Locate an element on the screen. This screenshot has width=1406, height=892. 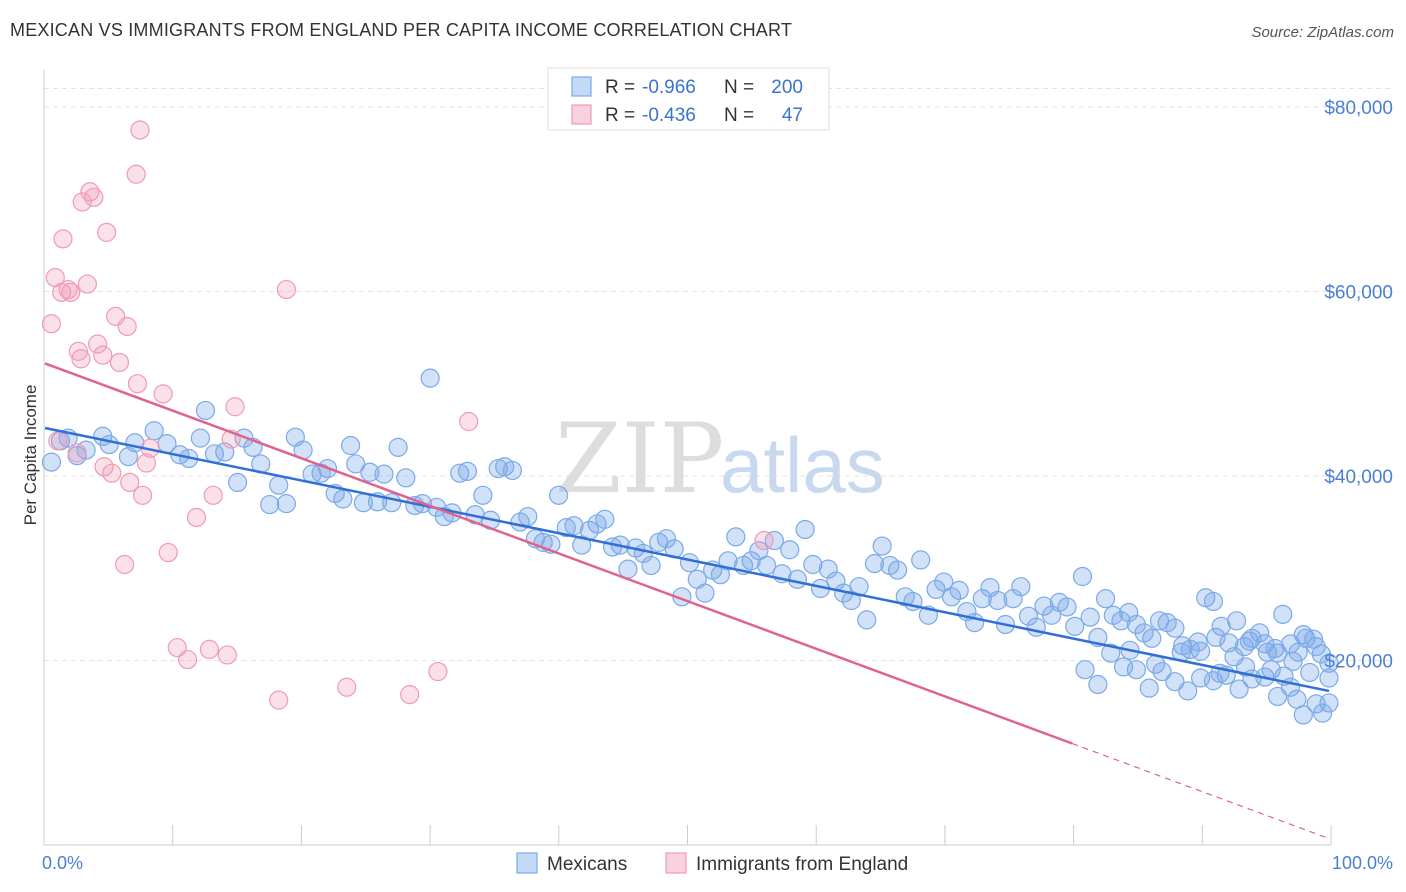
england-trend-line-extension is located at coordinates (1200, 791).